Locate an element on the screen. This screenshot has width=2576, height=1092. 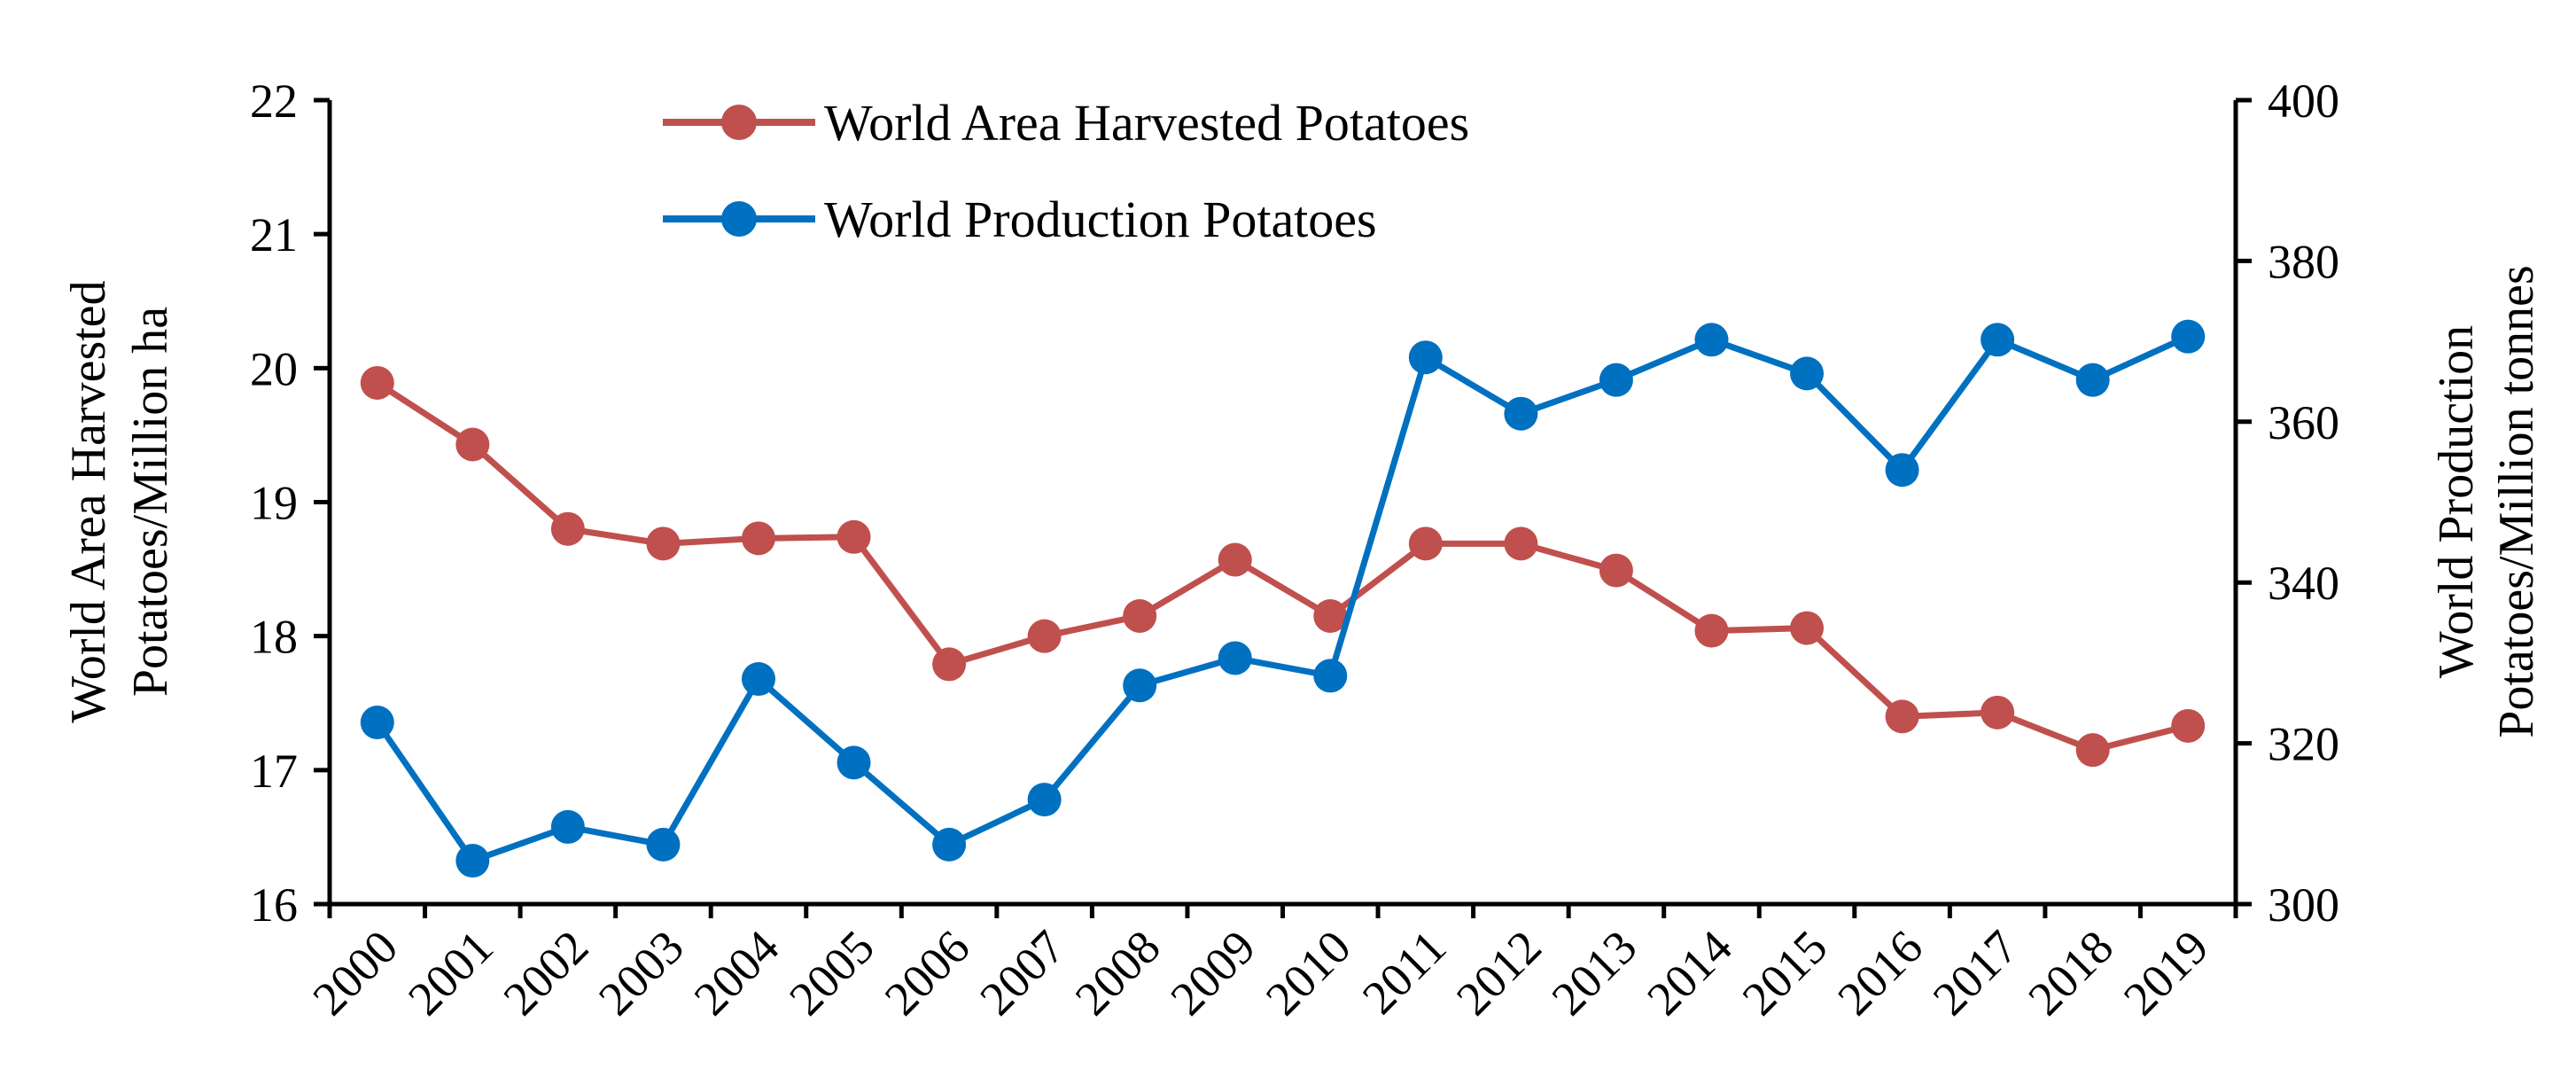
right-y-tick-label: 380 is located at coordinates (2304, 261).